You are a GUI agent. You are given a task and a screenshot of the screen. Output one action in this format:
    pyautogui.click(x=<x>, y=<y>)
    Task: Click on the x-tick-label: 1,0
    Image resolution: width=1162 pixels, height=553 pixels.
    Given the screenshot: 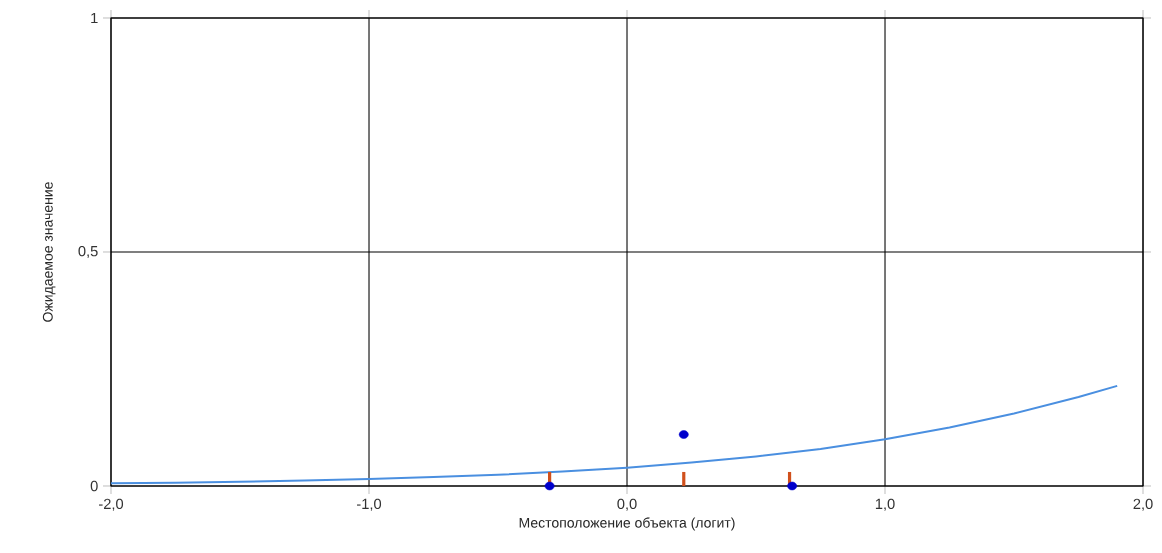 What is the action you would take?
    pyautogui.click(x=885, y=504)
    